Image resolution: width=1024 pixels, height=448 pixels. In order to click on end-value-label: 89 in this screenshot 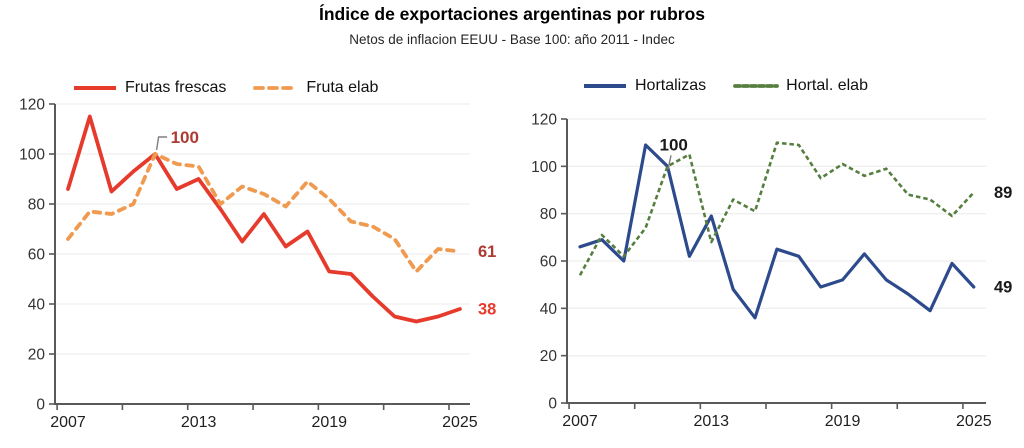, I will do `click(1003, 193)`.